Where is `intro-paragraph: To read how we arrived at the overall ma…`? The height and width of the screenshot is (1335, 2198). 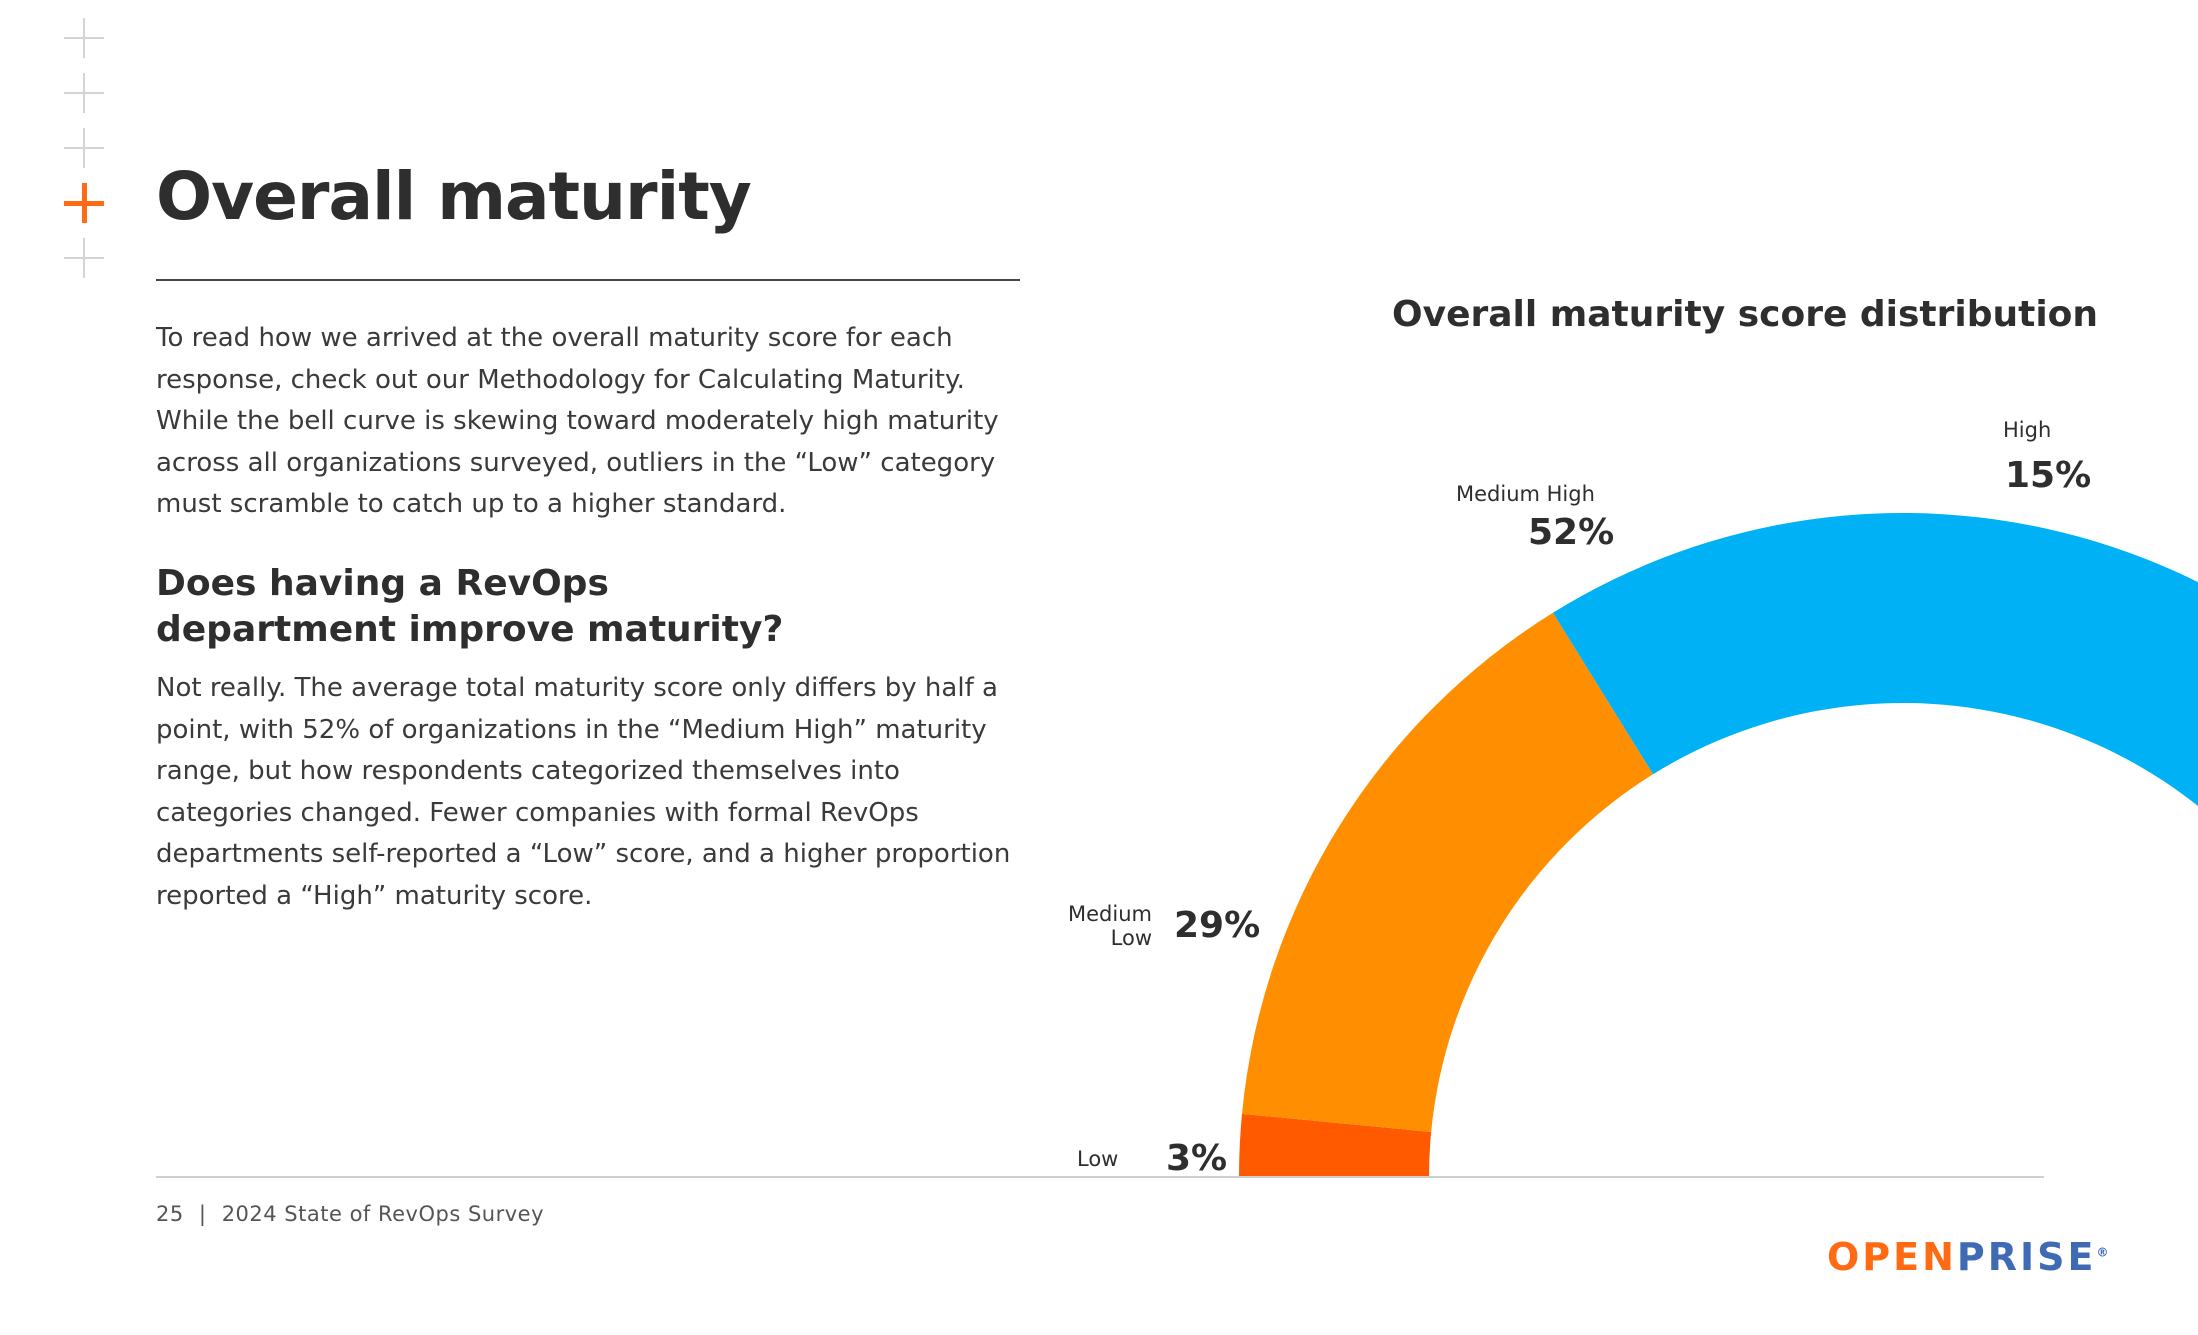
intro-paragraph: To read how we arrived at the overall ma… is located at coordinates (577, 421).